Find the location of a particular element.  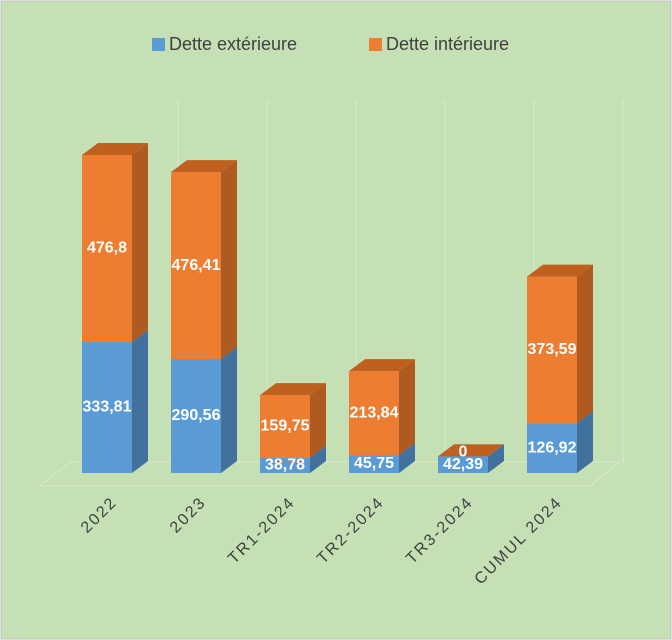

data-label: 42,39 is located at coordinates (463, 464).